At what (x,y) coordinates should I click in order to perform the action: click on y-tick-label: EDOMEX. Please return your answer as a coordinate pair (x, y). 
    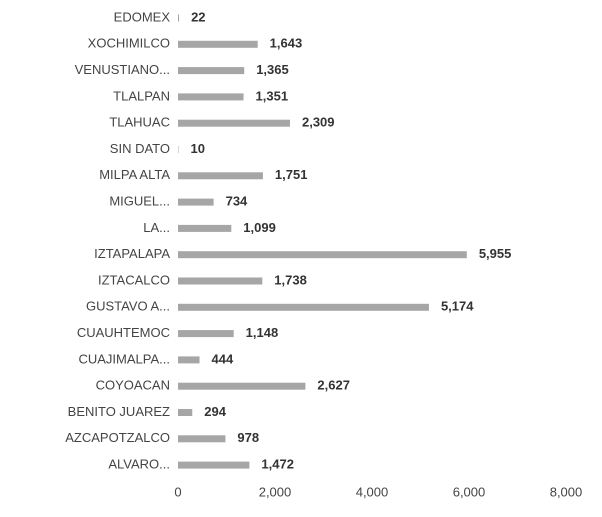
    Looking at the image, I should click on (142, 16).